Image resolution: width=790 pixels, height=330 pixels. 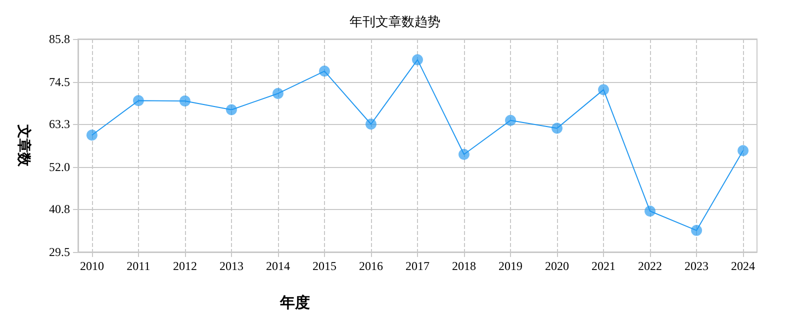 I want to click on y-tick-label: 40.8, so click(x=59, y=209).